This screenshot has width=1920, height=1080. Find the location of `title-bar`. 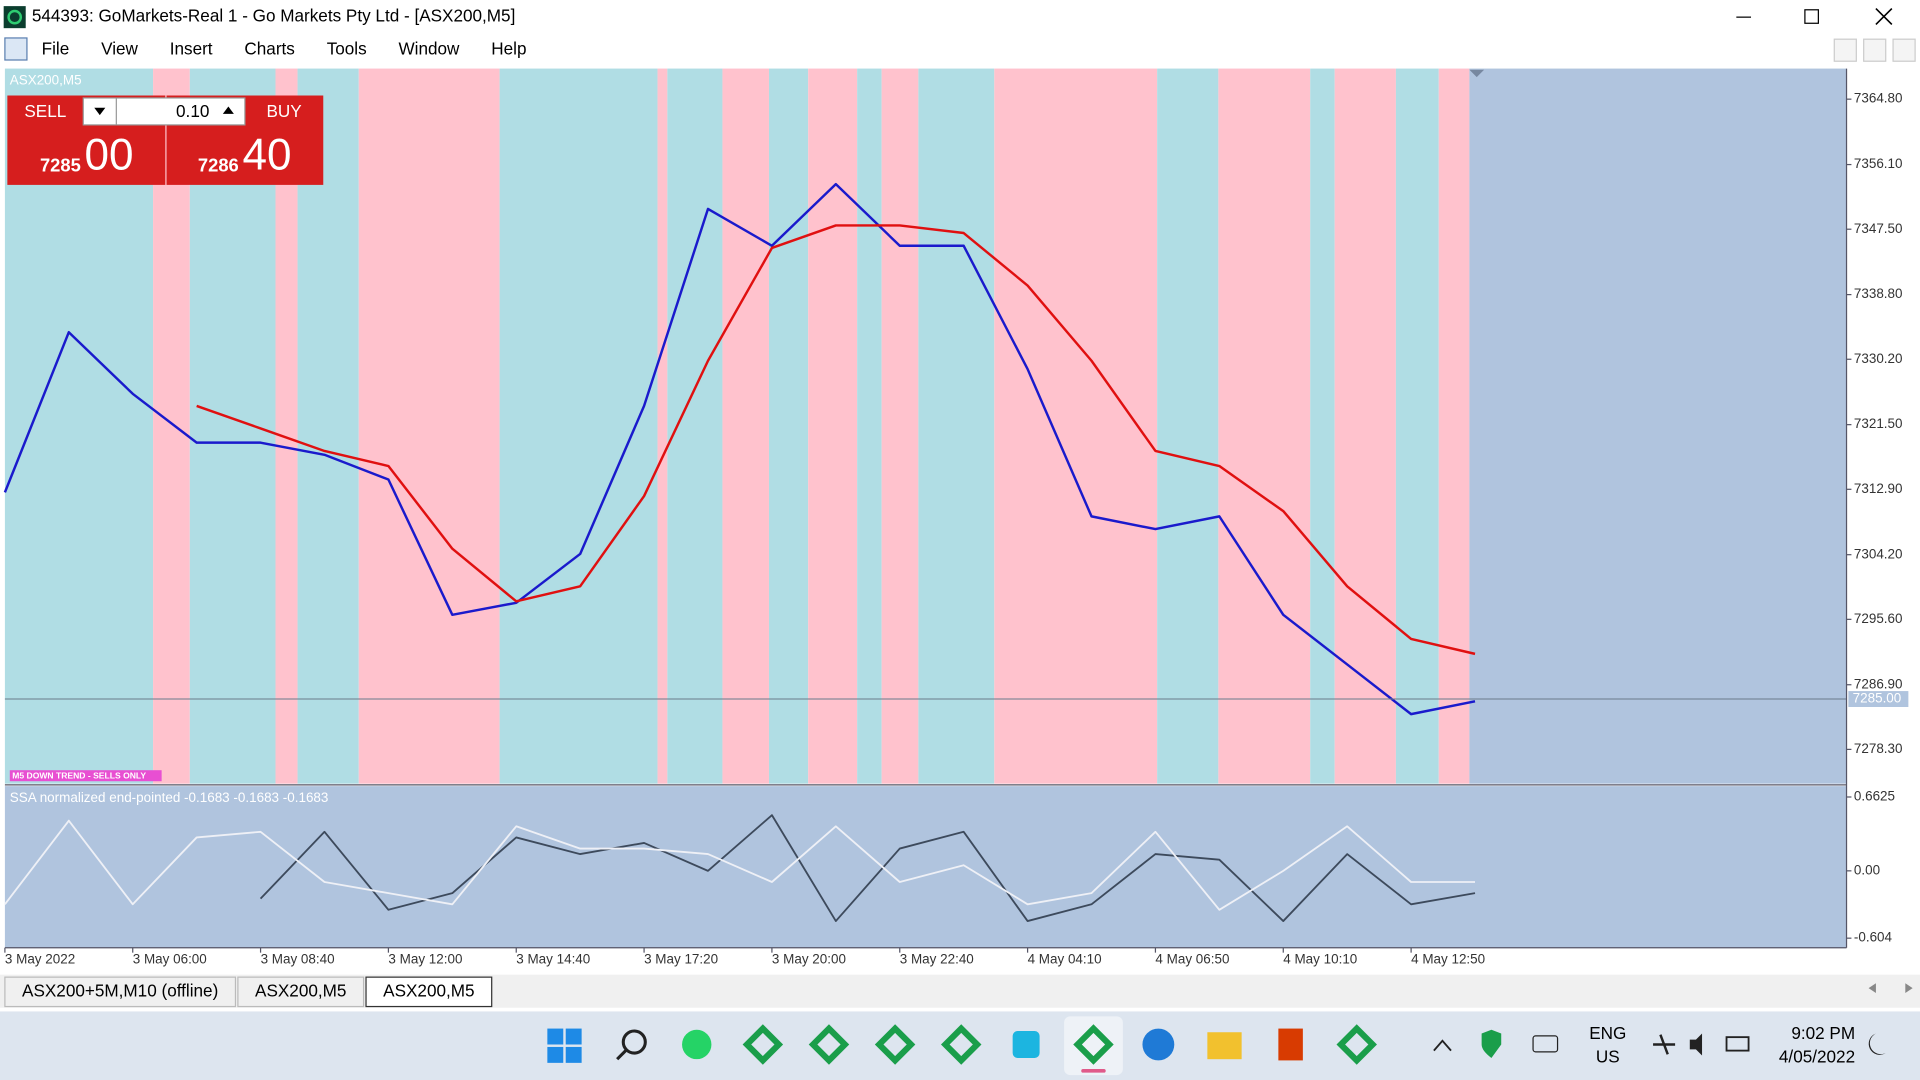

title-bar is located at coordinates (960, 17).